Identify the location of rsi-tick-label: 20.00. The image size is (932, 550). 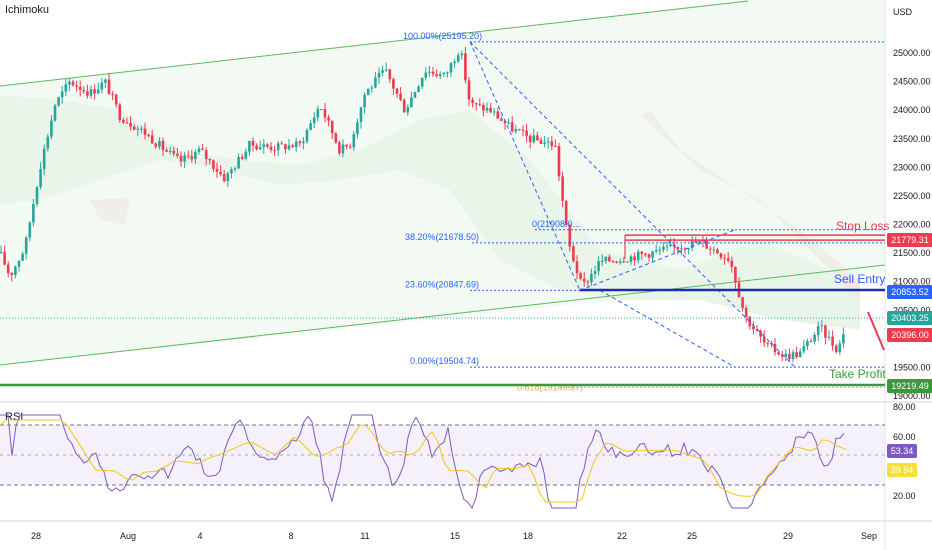
(904, 496).